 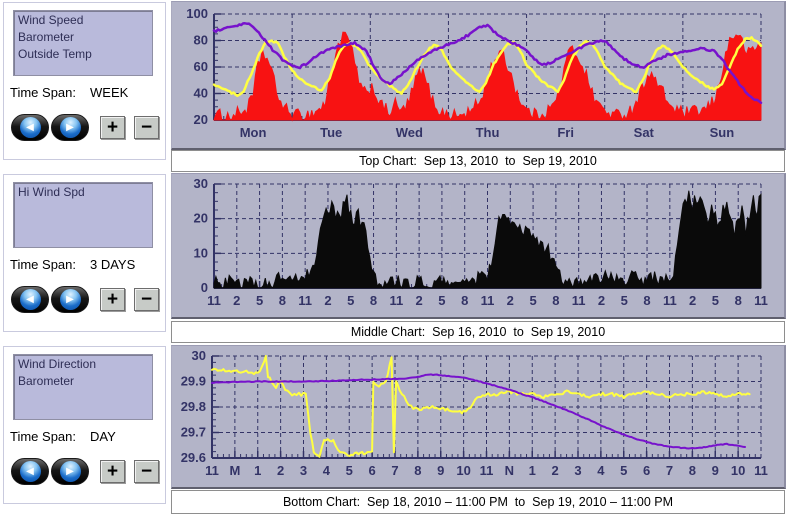 I want to click on svg-text: 29.6, so click(x=193, y=457).